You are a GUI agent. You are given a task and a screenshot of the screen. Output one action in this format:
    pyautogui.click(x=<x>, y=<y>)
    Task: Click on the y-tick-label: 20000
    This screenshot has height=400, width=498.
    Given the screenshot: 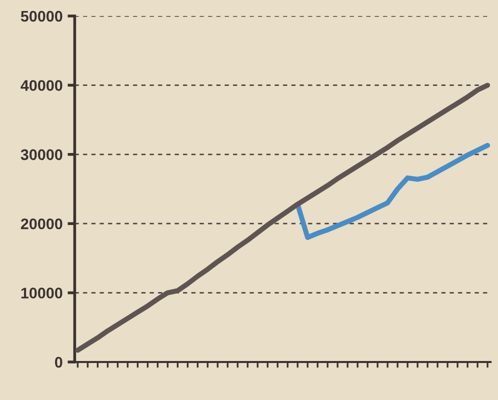 What is the action you would take?
    pyautogui.click(x=41, y=224)
    